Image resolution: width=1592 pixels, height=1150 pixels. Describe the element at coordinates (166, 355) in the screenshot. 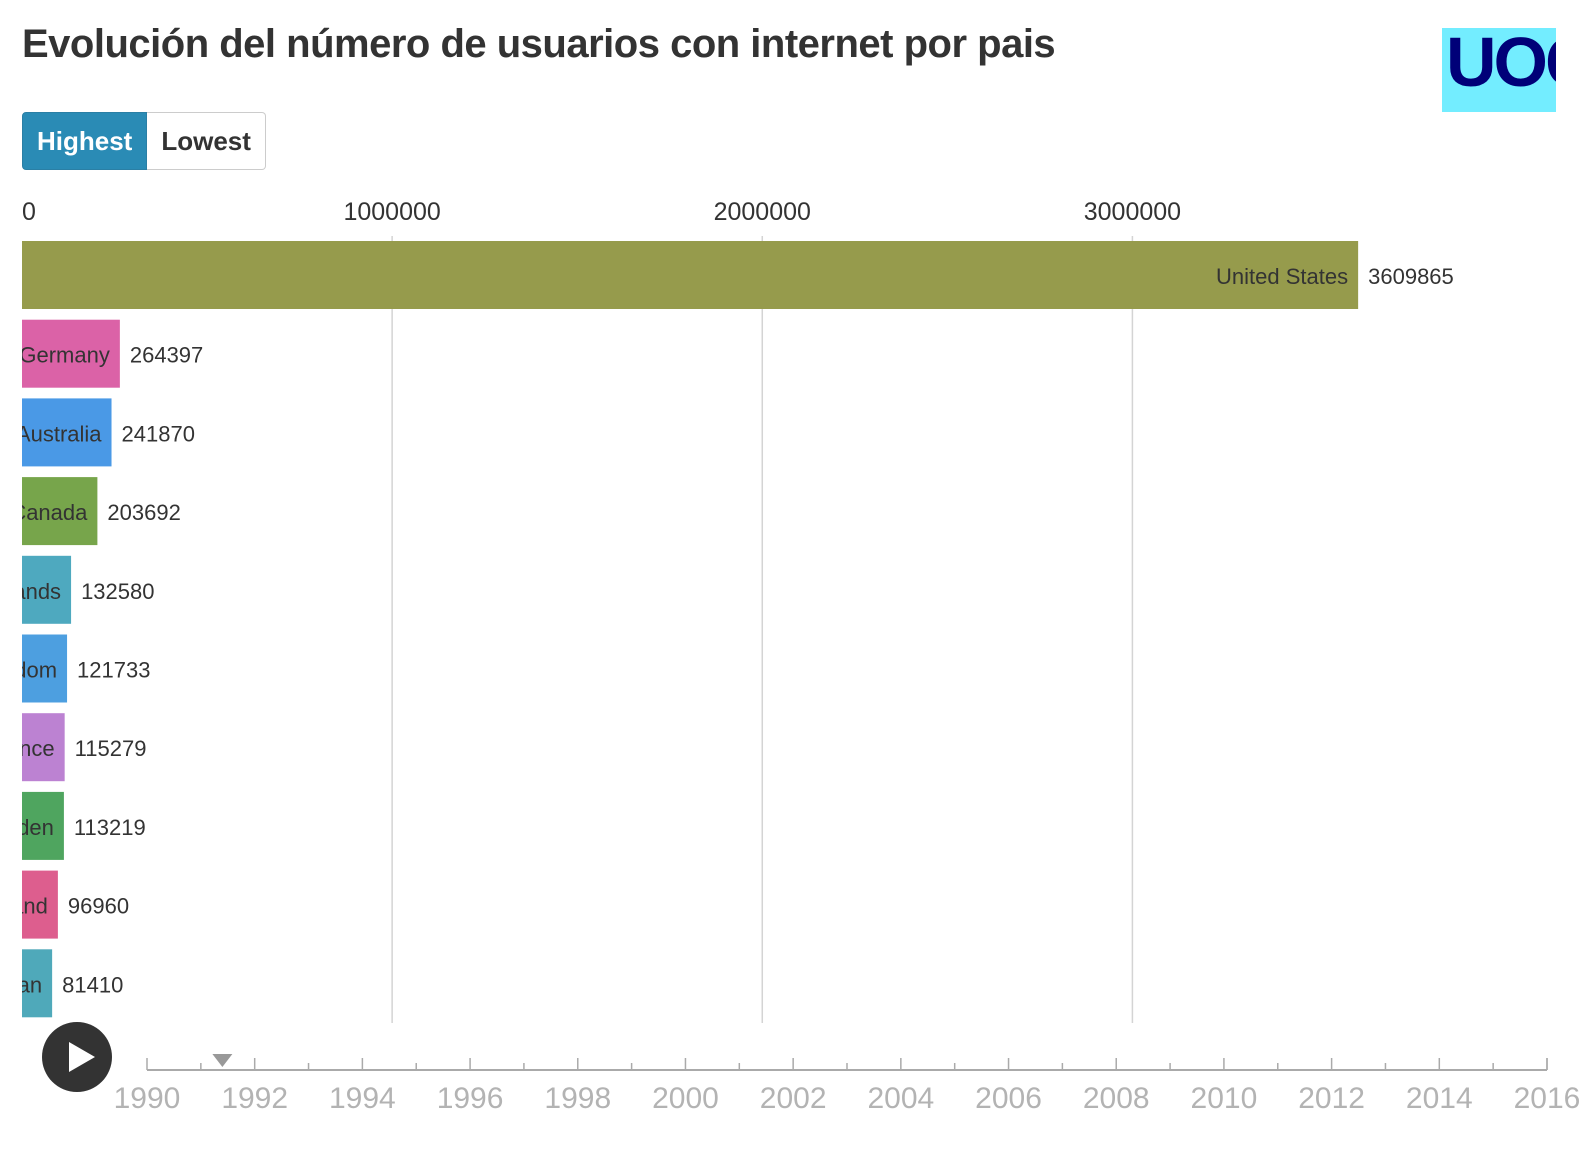

I see `bar-value-label: 264397` at that location.